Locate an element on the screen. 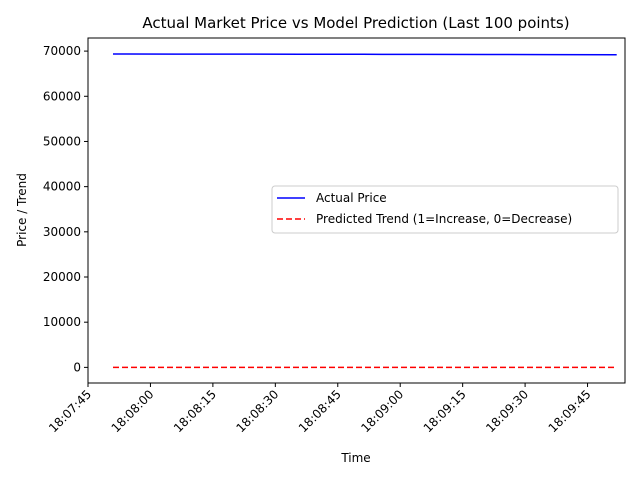 The width and height of the screenshot is (640, 480). x-tick-label-1: 18:08:00 is located at coordinates (133, 411).